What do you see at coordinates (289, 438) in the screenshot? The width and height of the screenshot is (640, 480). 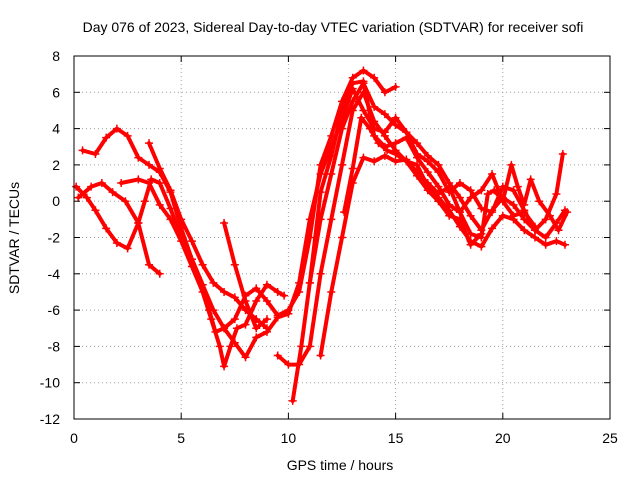 I see `x-tick-label: 10` at bounding box center [289, 438].